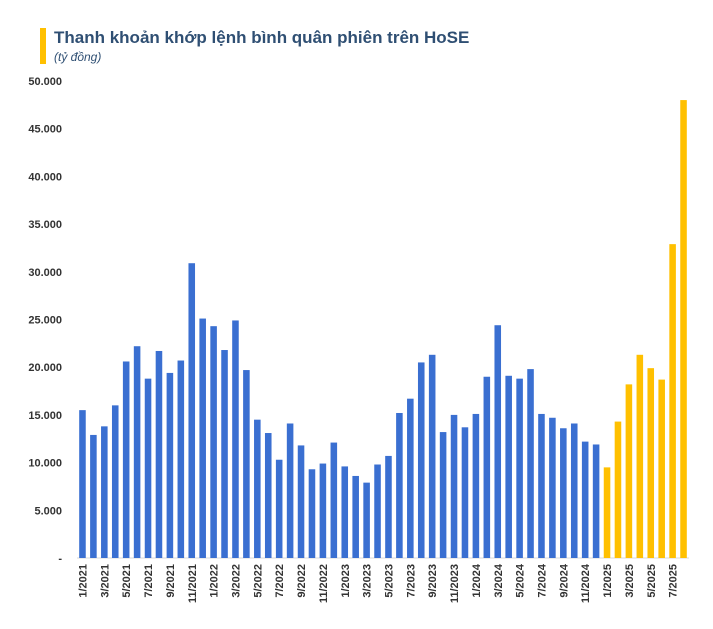 Image resolution: width=713 pixels, height=629 pixels. I want to click on x-tick-label: 3/2023, so click(368, 581).